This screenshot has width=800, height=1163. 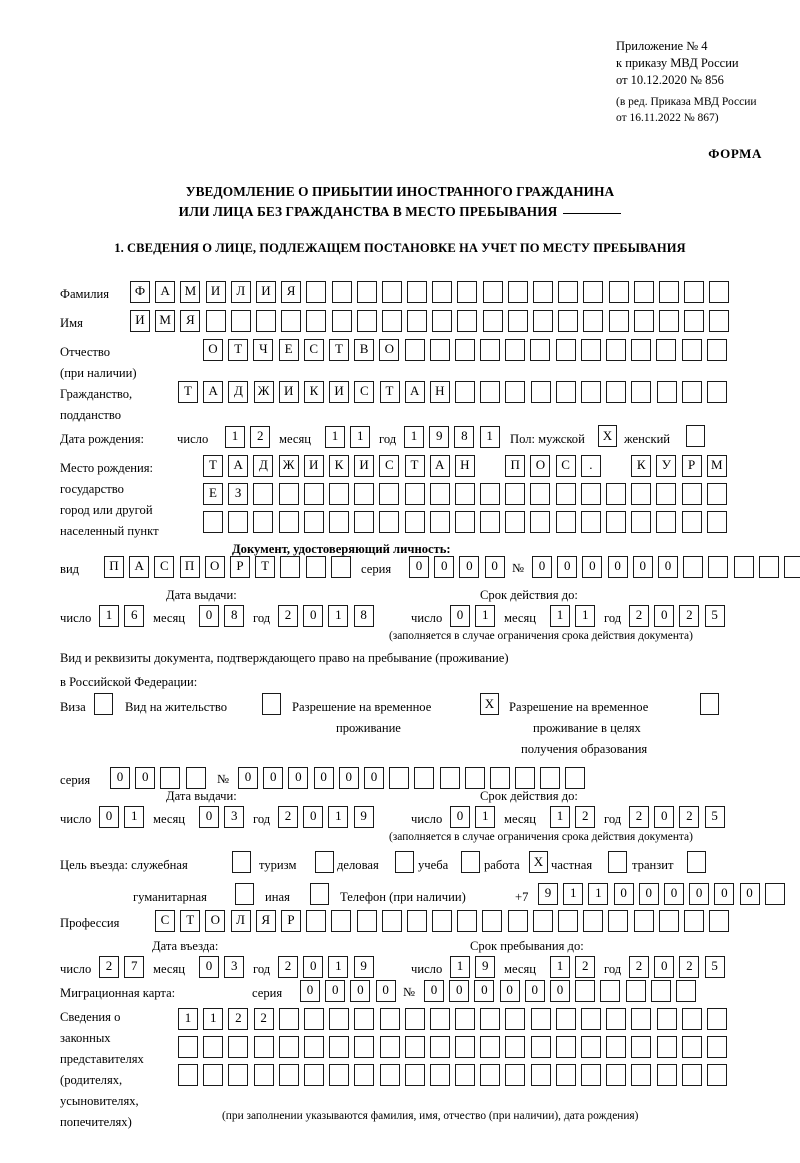 What do you see at coordinates (414, 466) in the screenshot?
I see `char-box: Т` at bounding box center [414, 466].